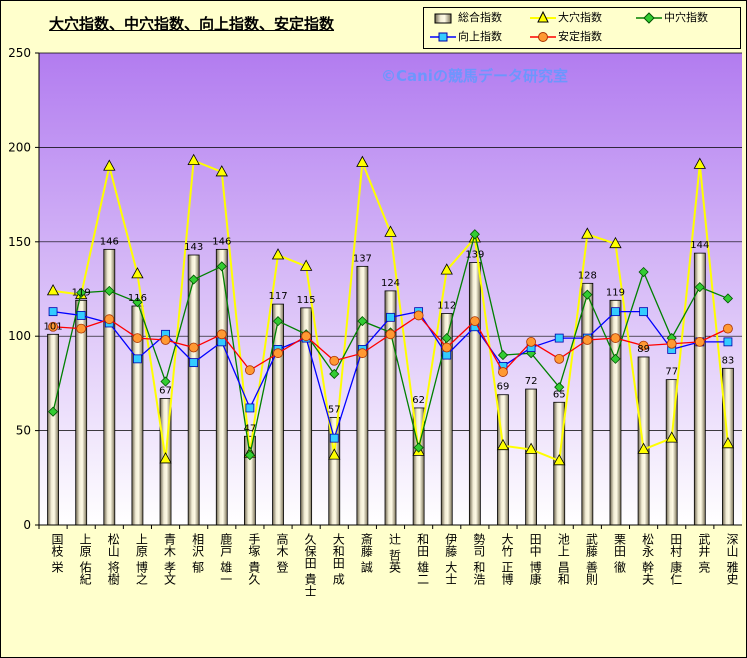  I want to click on bar-value-label: 57, so click(334, 409).